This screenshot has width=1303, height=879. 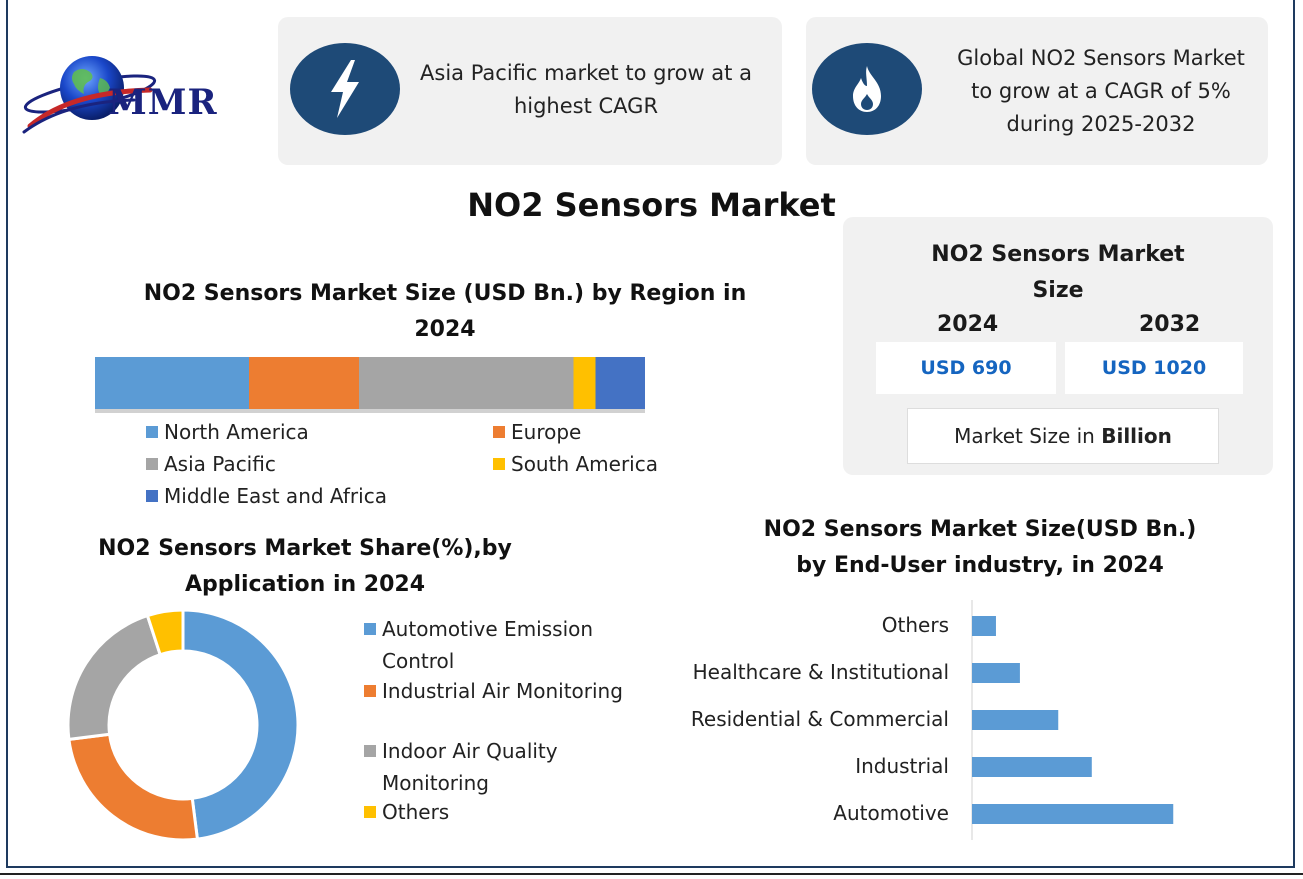 What do you see at coordinates (445, 329) in the screenshot?
I see `region-chart-title-line: 2024` at bounding box center [445, 329].